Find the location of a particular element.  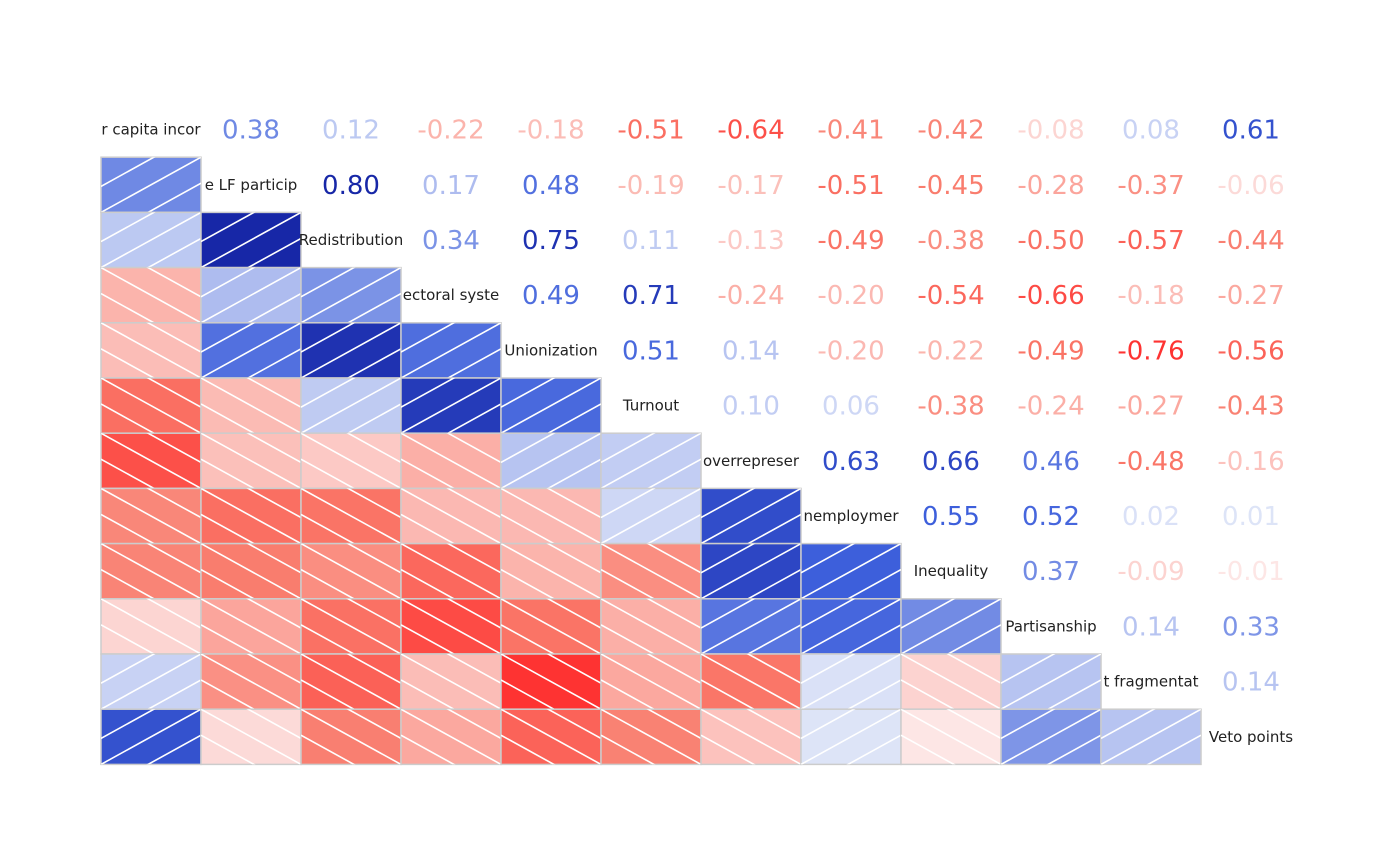

correlation-value: -0.56 is located at coordinates (1250, 351).